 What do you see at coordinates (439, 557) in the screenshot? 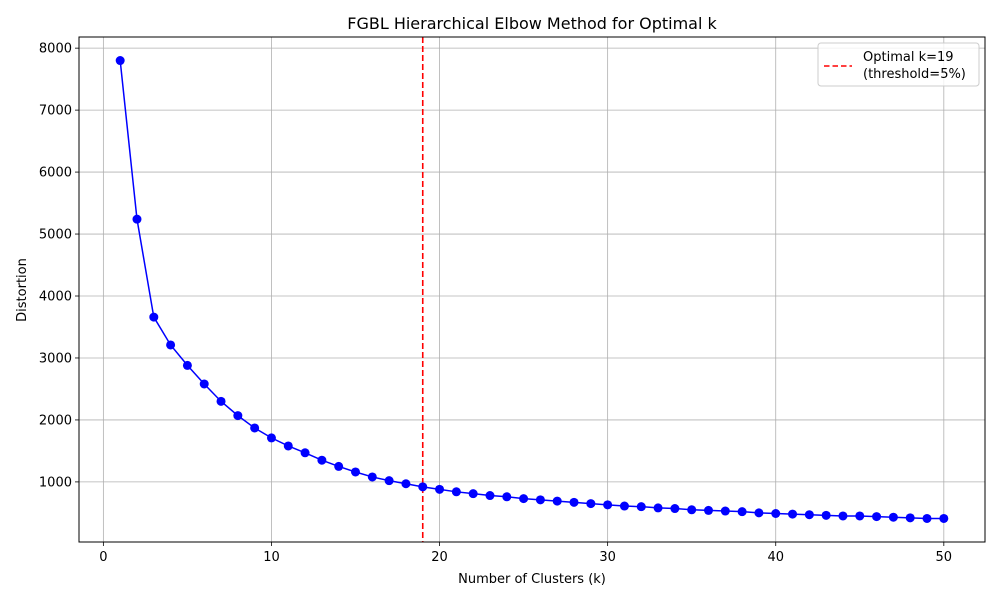
I see `x-tick-label: 20` at bounding box center [439, 557].